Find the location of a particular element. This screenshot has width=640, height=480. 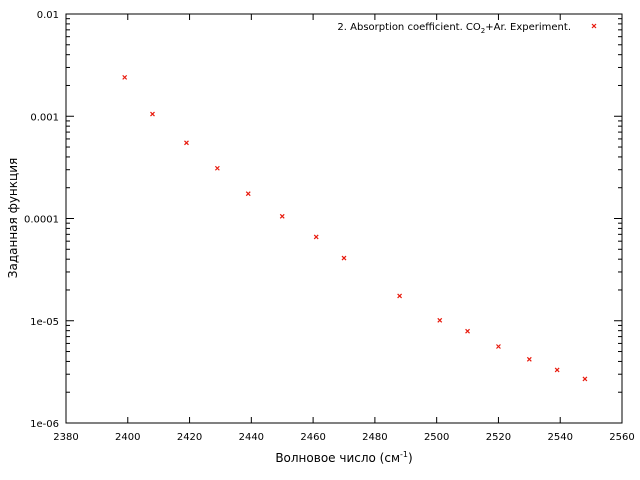

legend-marker is located at coordinates (594, 26).